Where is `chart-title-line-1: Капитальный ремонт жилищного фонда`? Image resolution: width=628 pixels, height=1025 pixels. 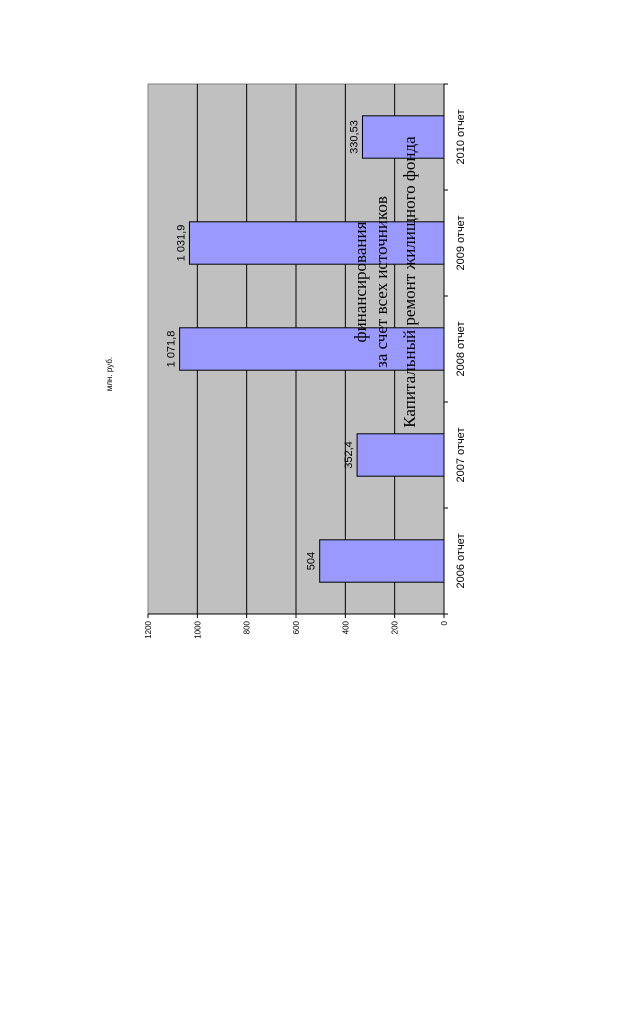
chart-title-line-1: Капитальный ремонт жилищного фонда is located at coordinates (409, 282).